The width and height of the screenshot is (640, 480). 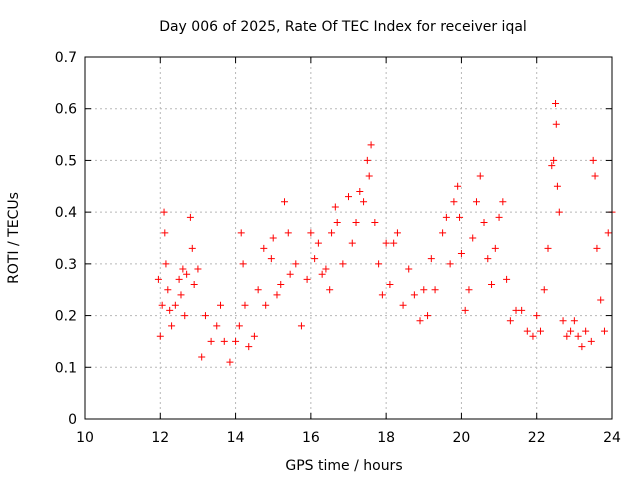 What do you see at coordinates (85, 438) in the screenshot?
I see `x-tick-label: 10` at bounding box center [85, 438].